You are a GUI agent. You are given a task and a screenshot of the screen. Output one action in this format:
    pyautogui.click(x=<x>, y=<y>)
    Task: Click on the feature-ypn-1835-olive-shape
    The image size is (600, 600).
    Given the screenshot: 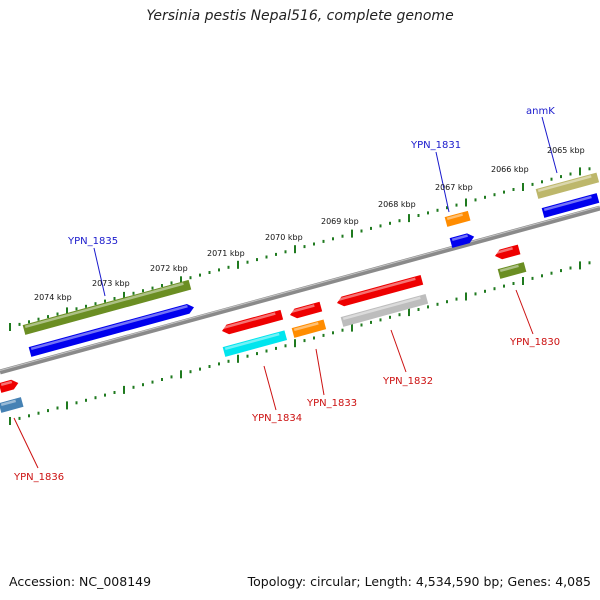 What is the action you would take?
    pyautogui.click(x=107, y=307)
    